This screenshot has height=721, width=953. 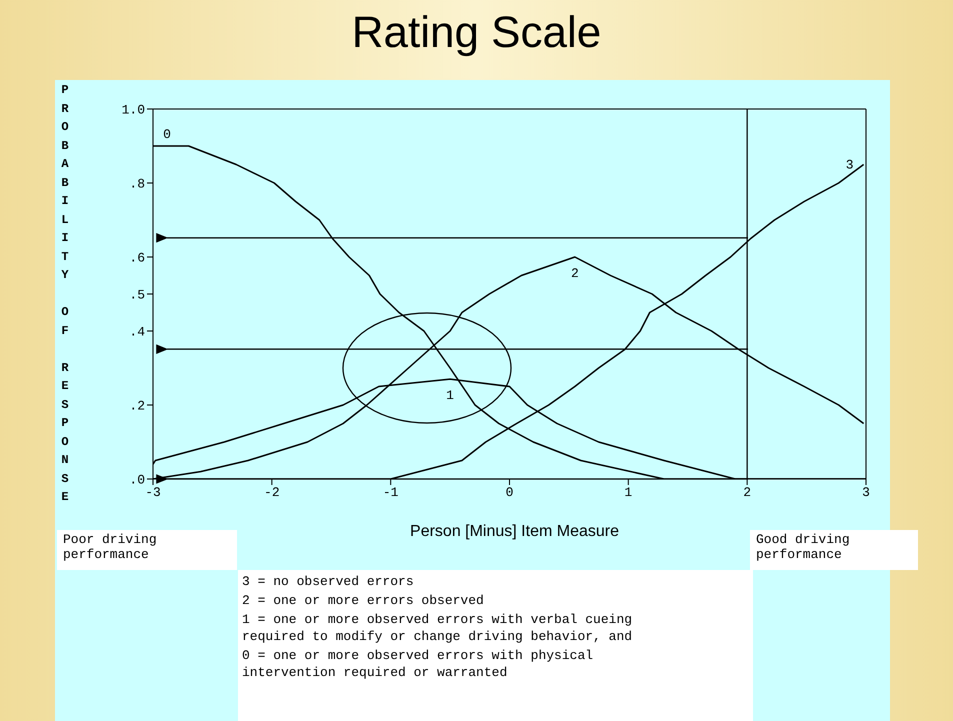 I want to click on series-label: 2, so click(x=574, y=273).